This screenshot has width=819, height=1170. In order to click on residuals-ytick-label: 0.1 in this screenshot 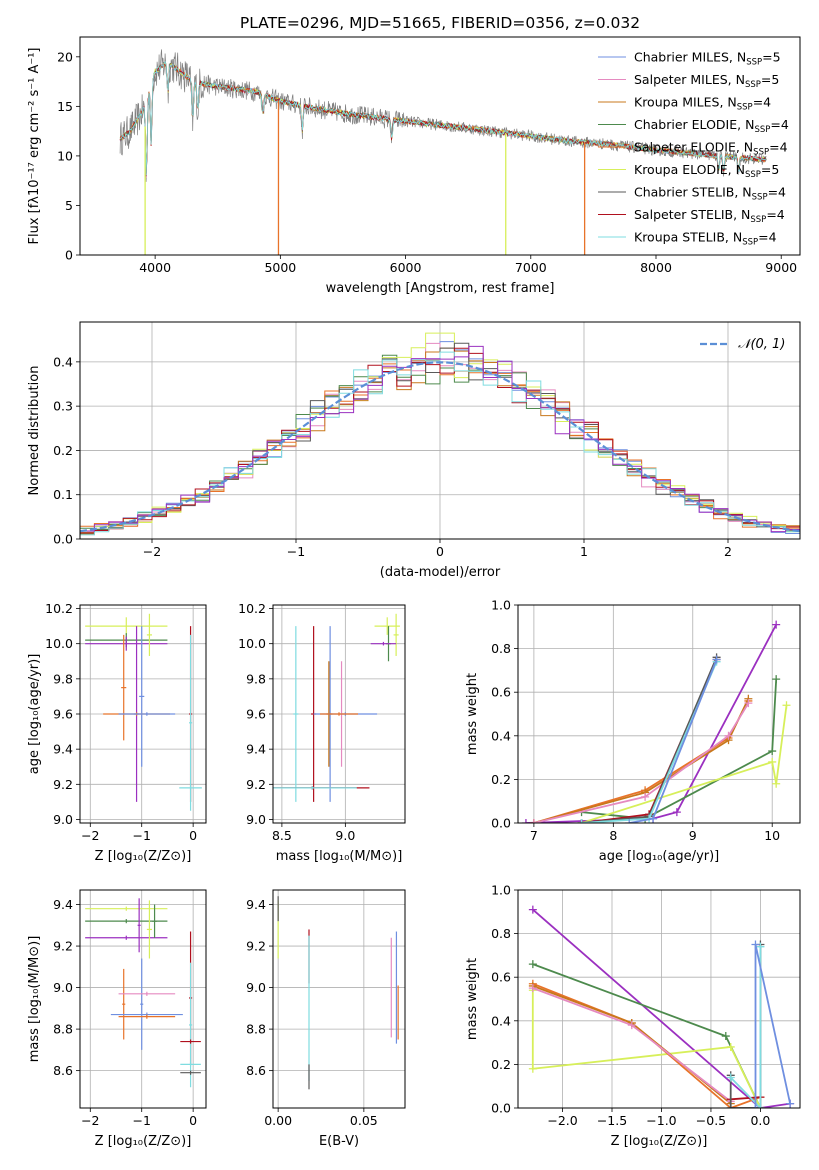, I will do `click(63, 494)`.